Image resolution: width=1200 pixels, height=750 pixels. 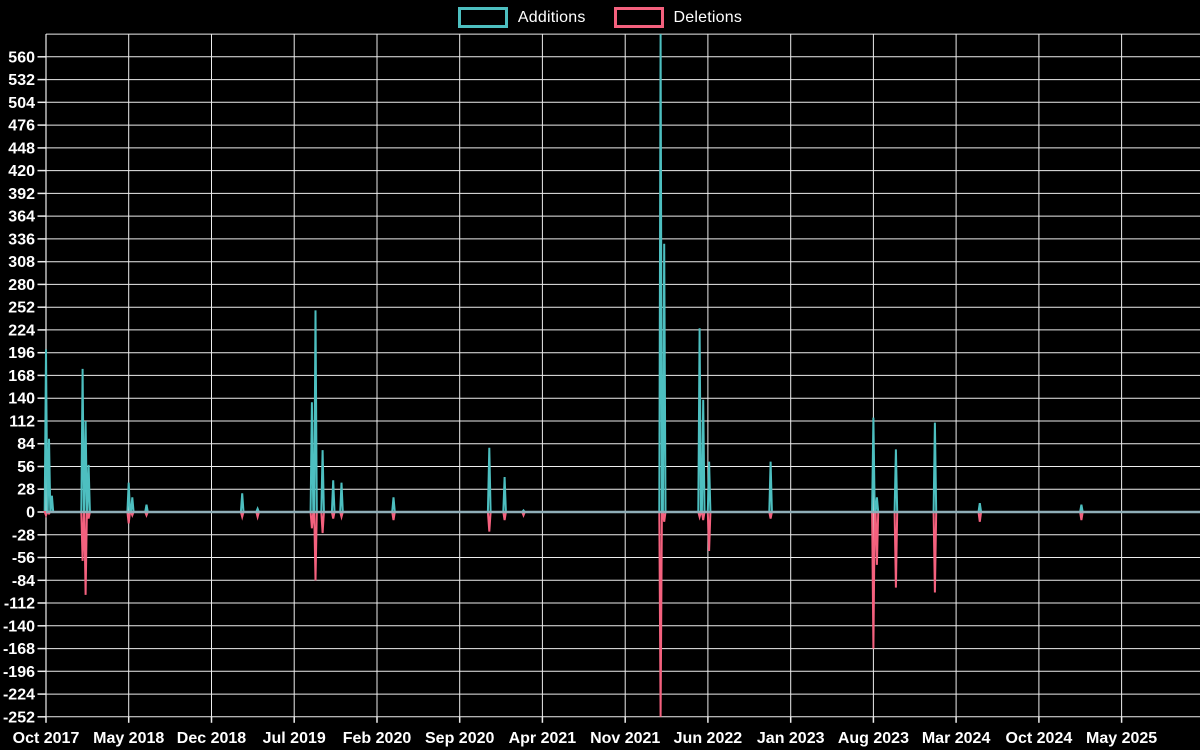 What do you see at coordinates (638, 17) in the screenshot?
I see `deletions-swatch-icon` at bounding box center [638, 17].